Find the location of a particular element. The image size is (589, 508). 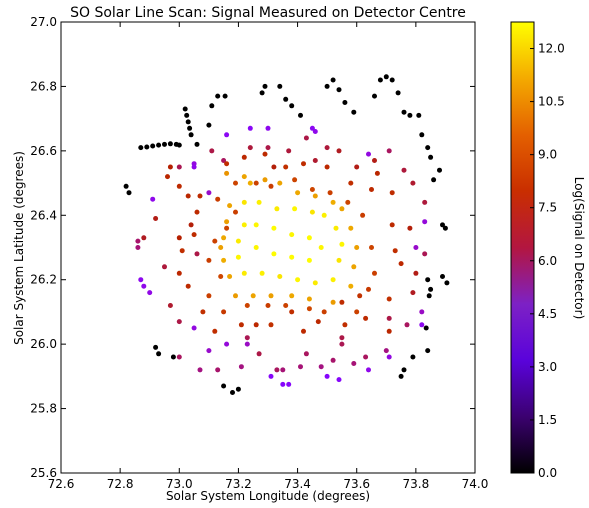

x-tick-label: 73.6 is located at coordinates (356, 484).